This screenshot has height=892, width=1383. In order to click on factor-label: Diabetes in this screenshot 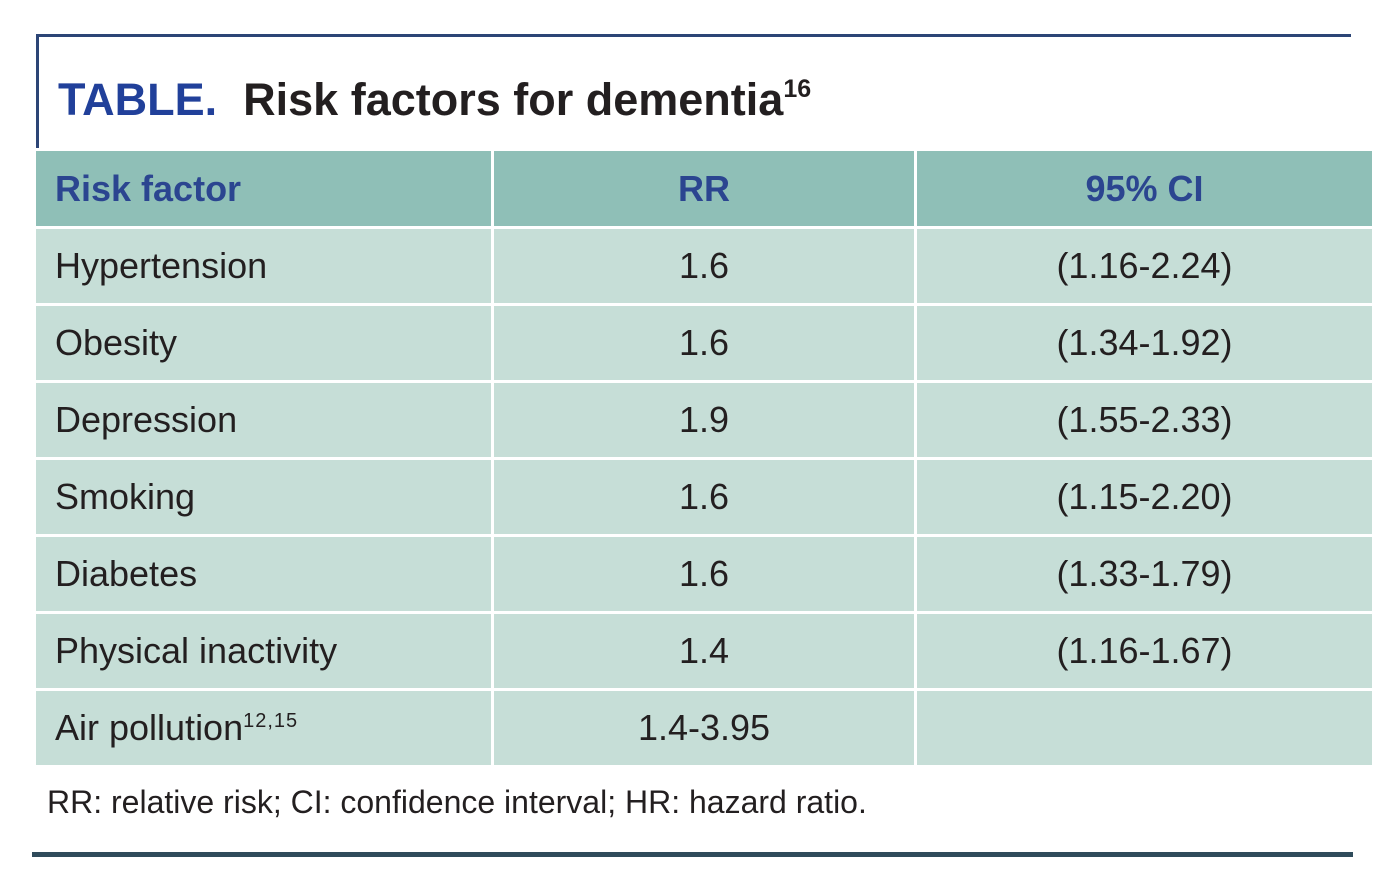, I will do `click(126, 573)`.